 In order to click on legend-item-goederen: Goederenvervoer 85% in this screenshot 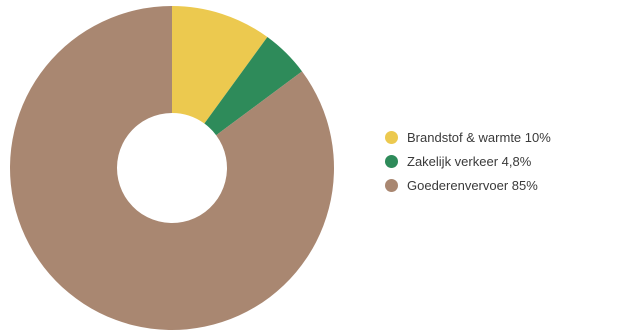, I will do `click(500, 185)`.